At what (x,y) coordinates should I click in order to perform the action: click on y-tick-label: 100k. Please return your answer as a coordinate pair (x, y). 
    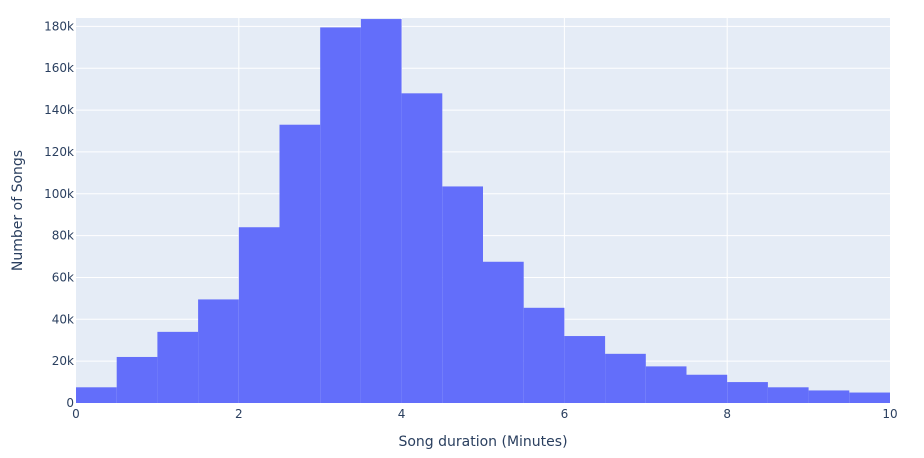
    Looking at the image, I should click on (59, 194).